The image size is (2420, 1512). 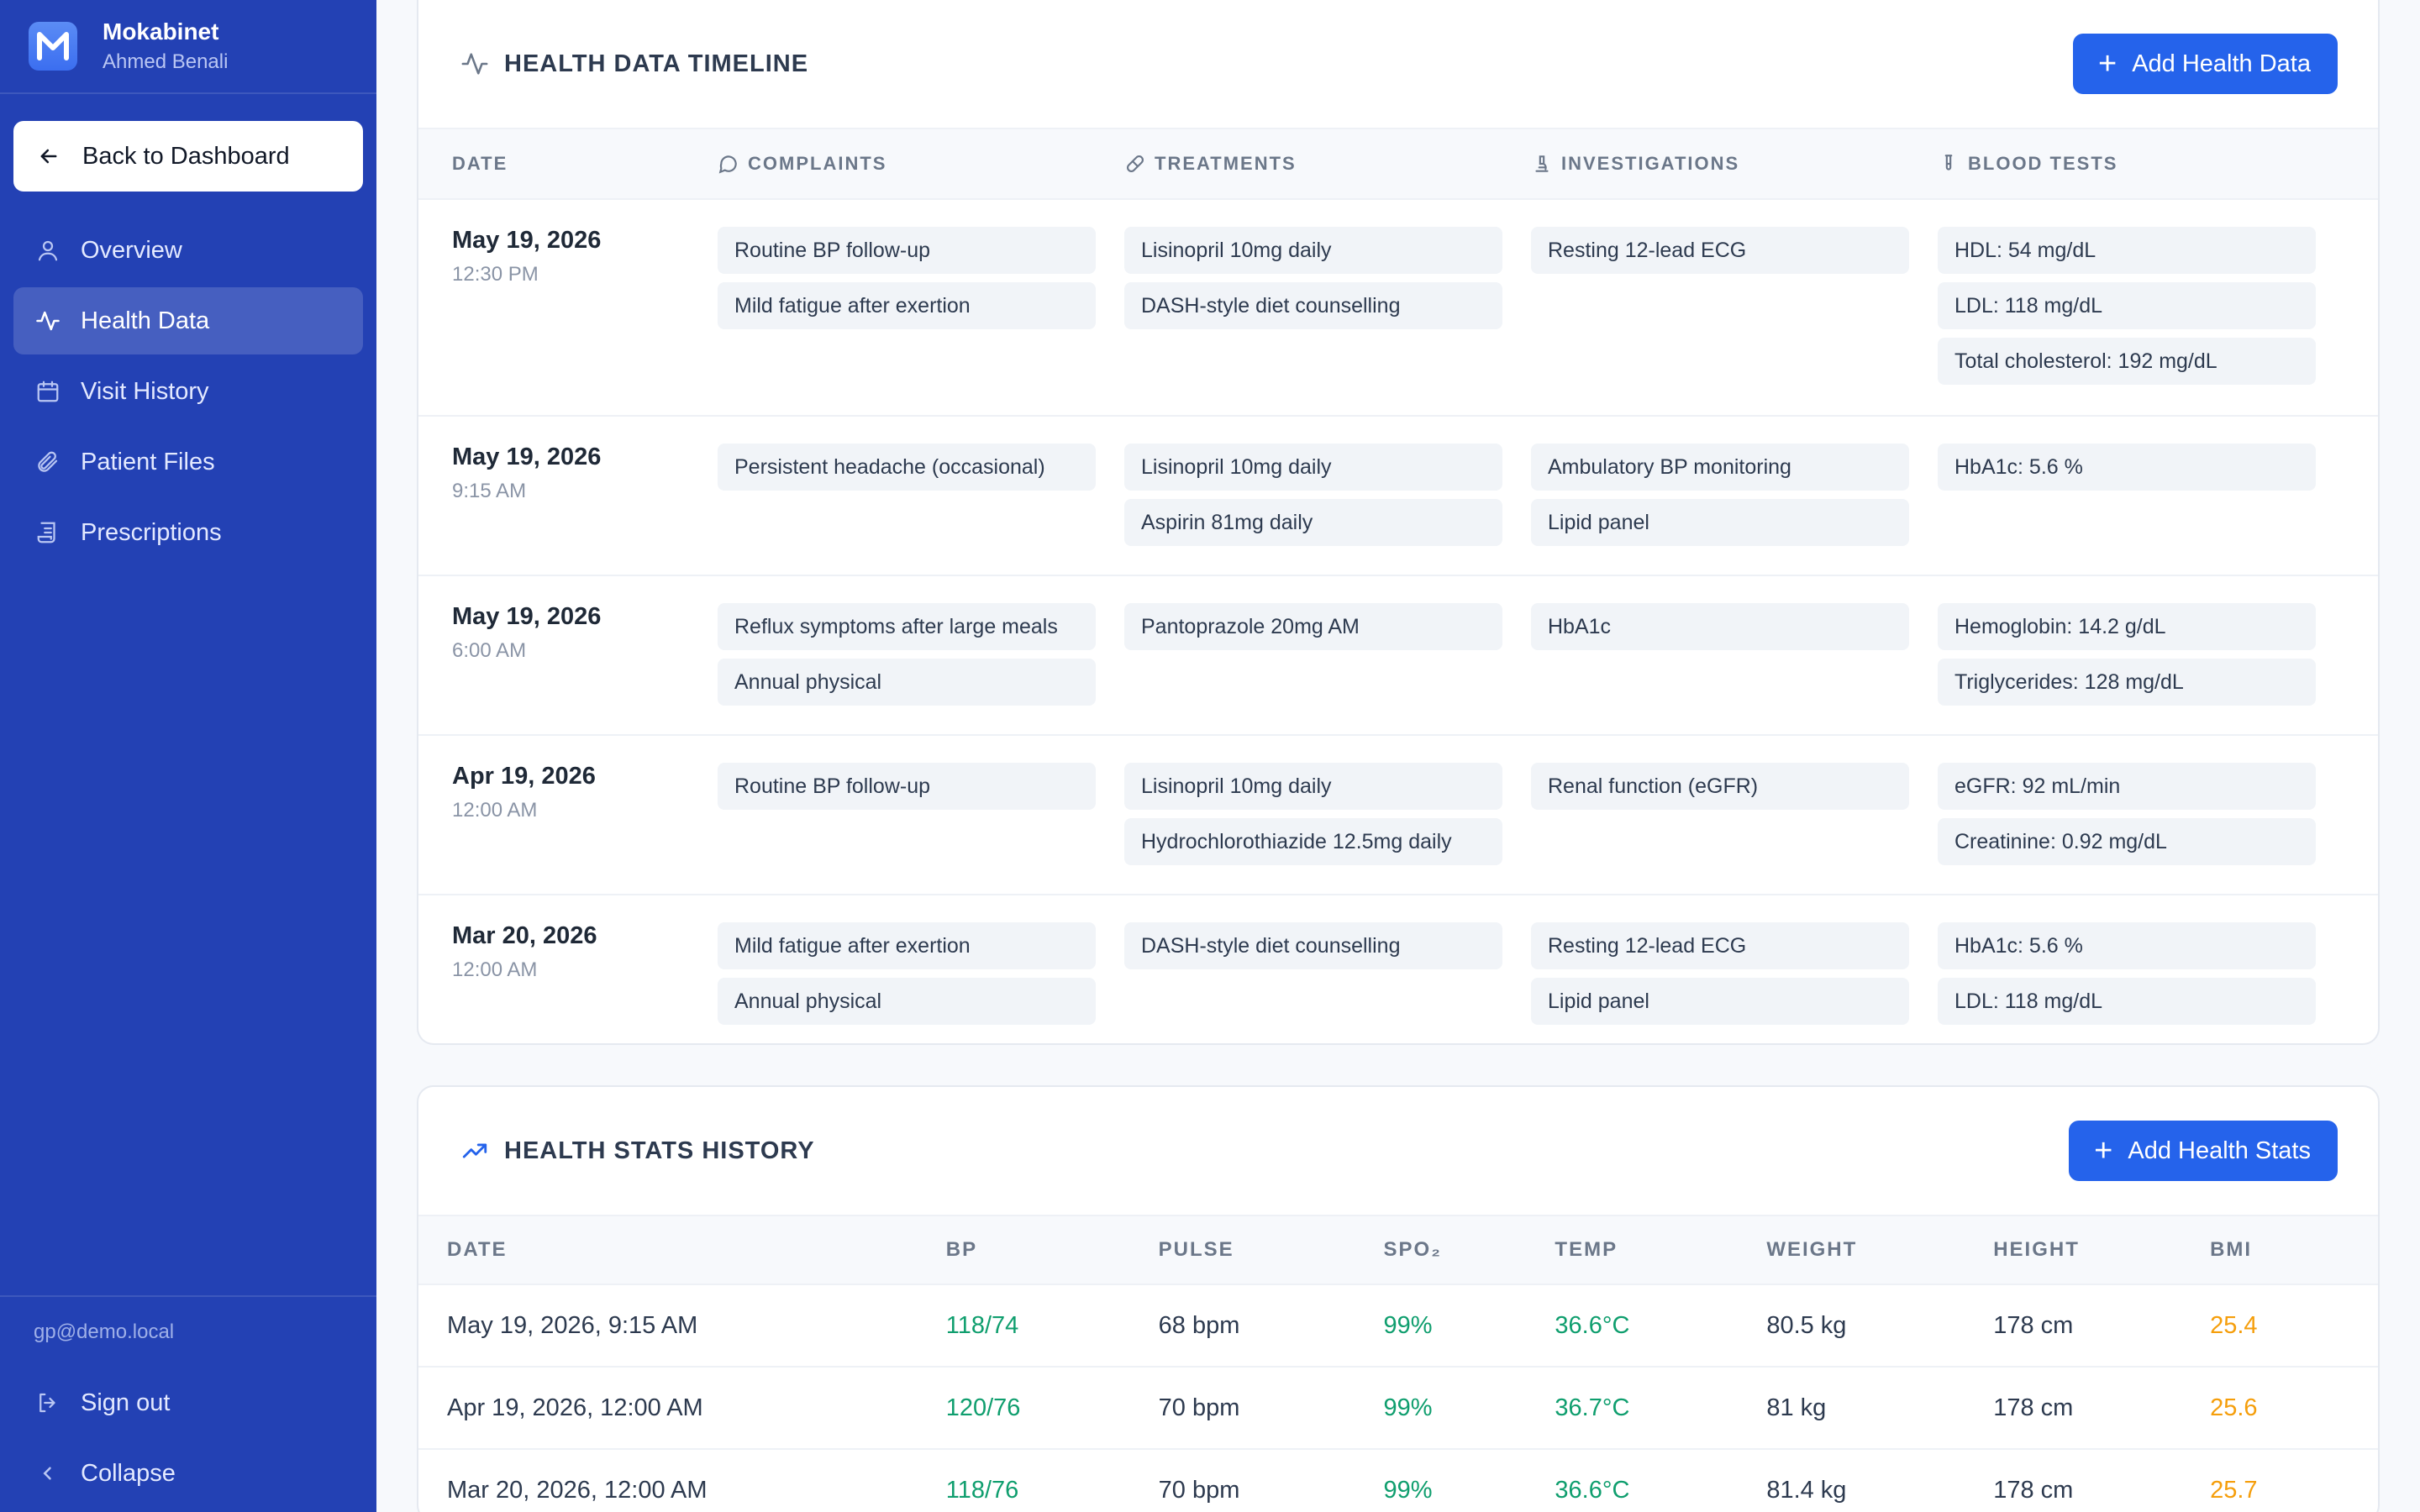 I want to click on investigations-chip: Renal function (eGFR), so click(x=1720, y=786).